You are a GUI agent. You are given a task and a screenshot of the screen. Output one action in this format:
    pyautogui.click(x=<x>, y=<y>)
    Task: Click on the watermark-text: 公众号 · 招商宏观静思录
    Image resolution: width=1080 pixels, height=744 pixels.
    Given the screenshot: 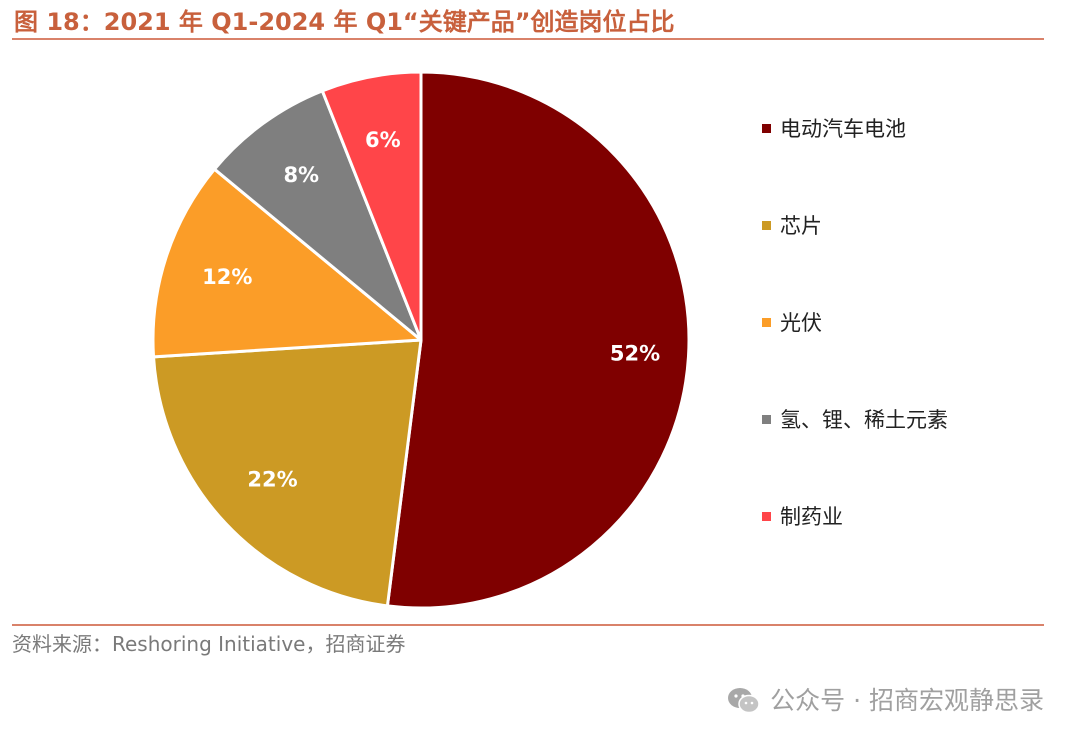 What is the action you would take?
    pyautogui.click(x=907, y=700)
    